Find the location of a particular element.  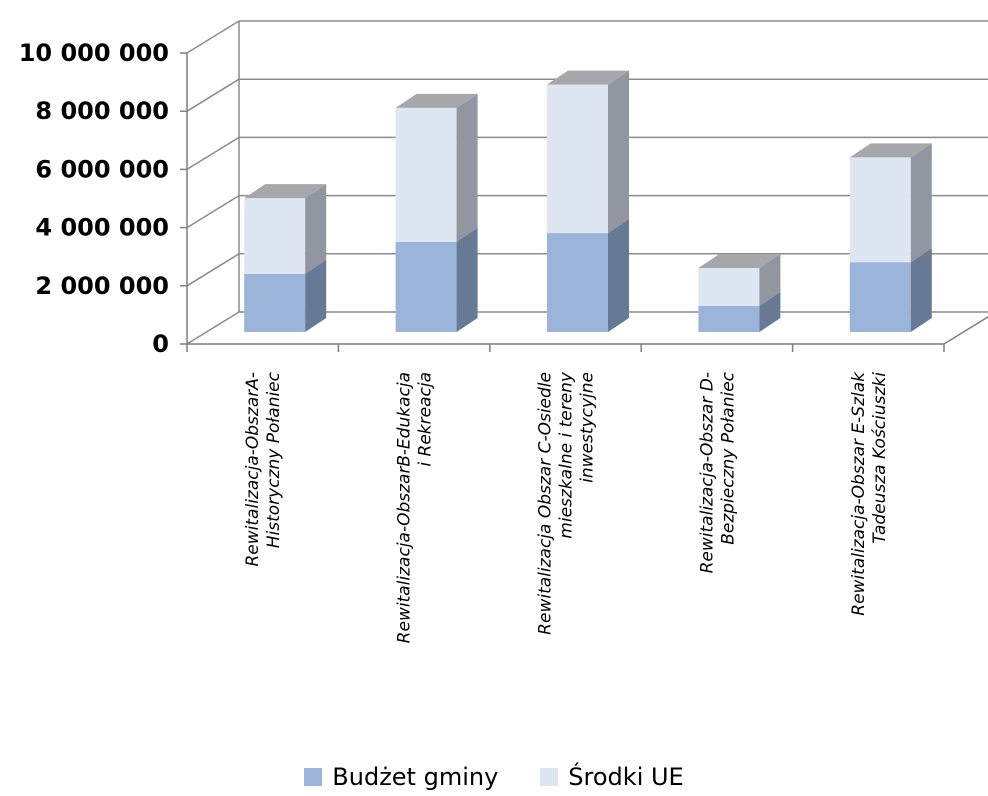

y-tick-label: 10 000 000 is located at coordinates (94, 53).